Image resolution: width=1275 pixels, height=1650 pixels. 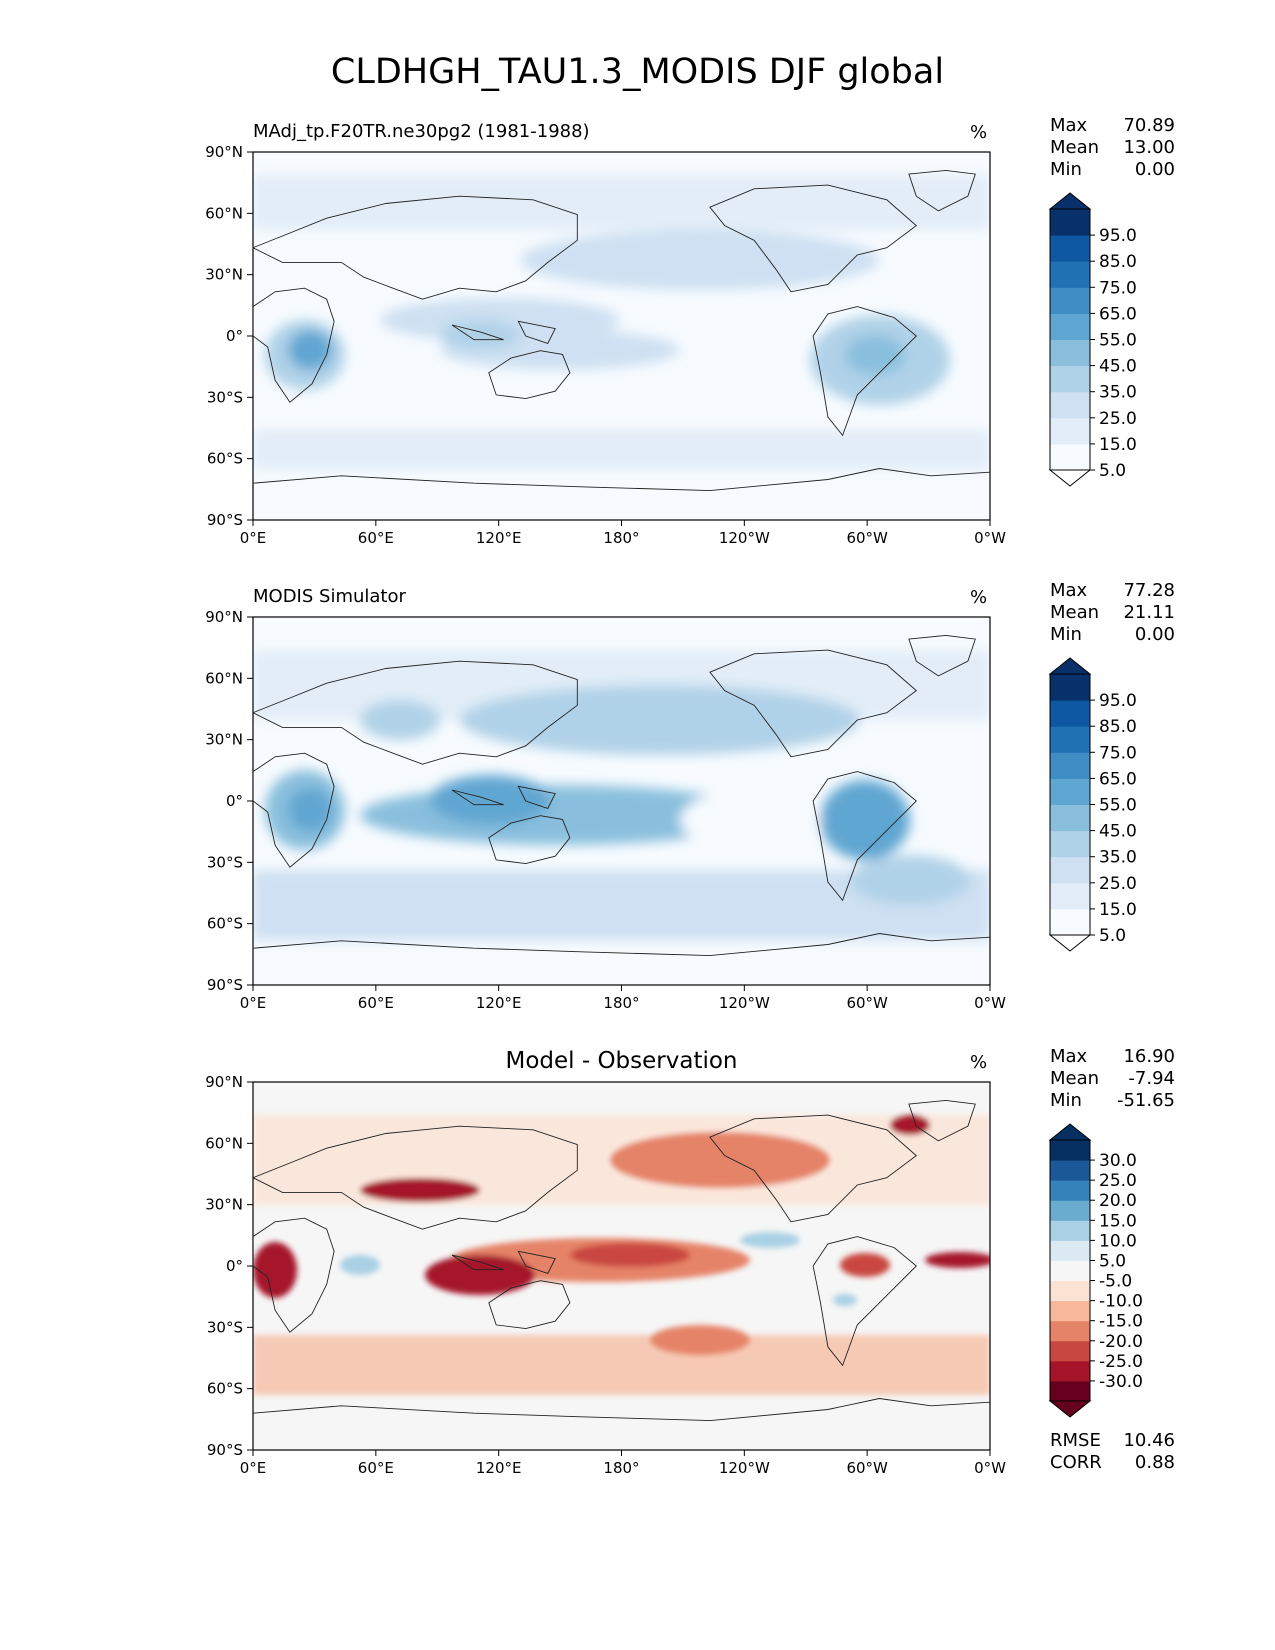 What do you see at coordinates (1075, 1078) in the screenshot?
I see `panel-3-stat-label-mean: Mean` at bounding box center [1075, 1078].